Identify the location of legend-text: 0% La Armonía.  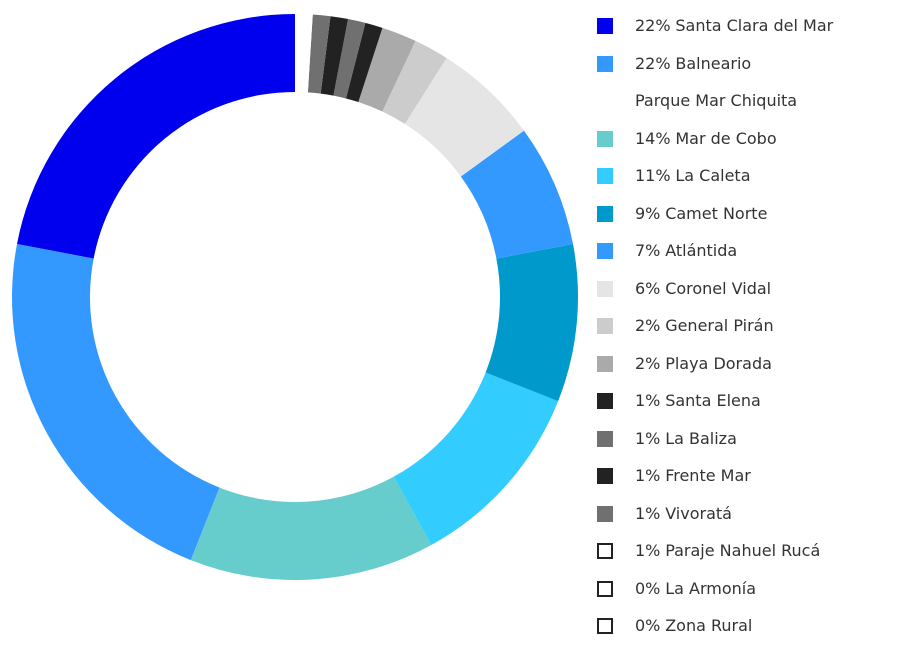
(695, 589).